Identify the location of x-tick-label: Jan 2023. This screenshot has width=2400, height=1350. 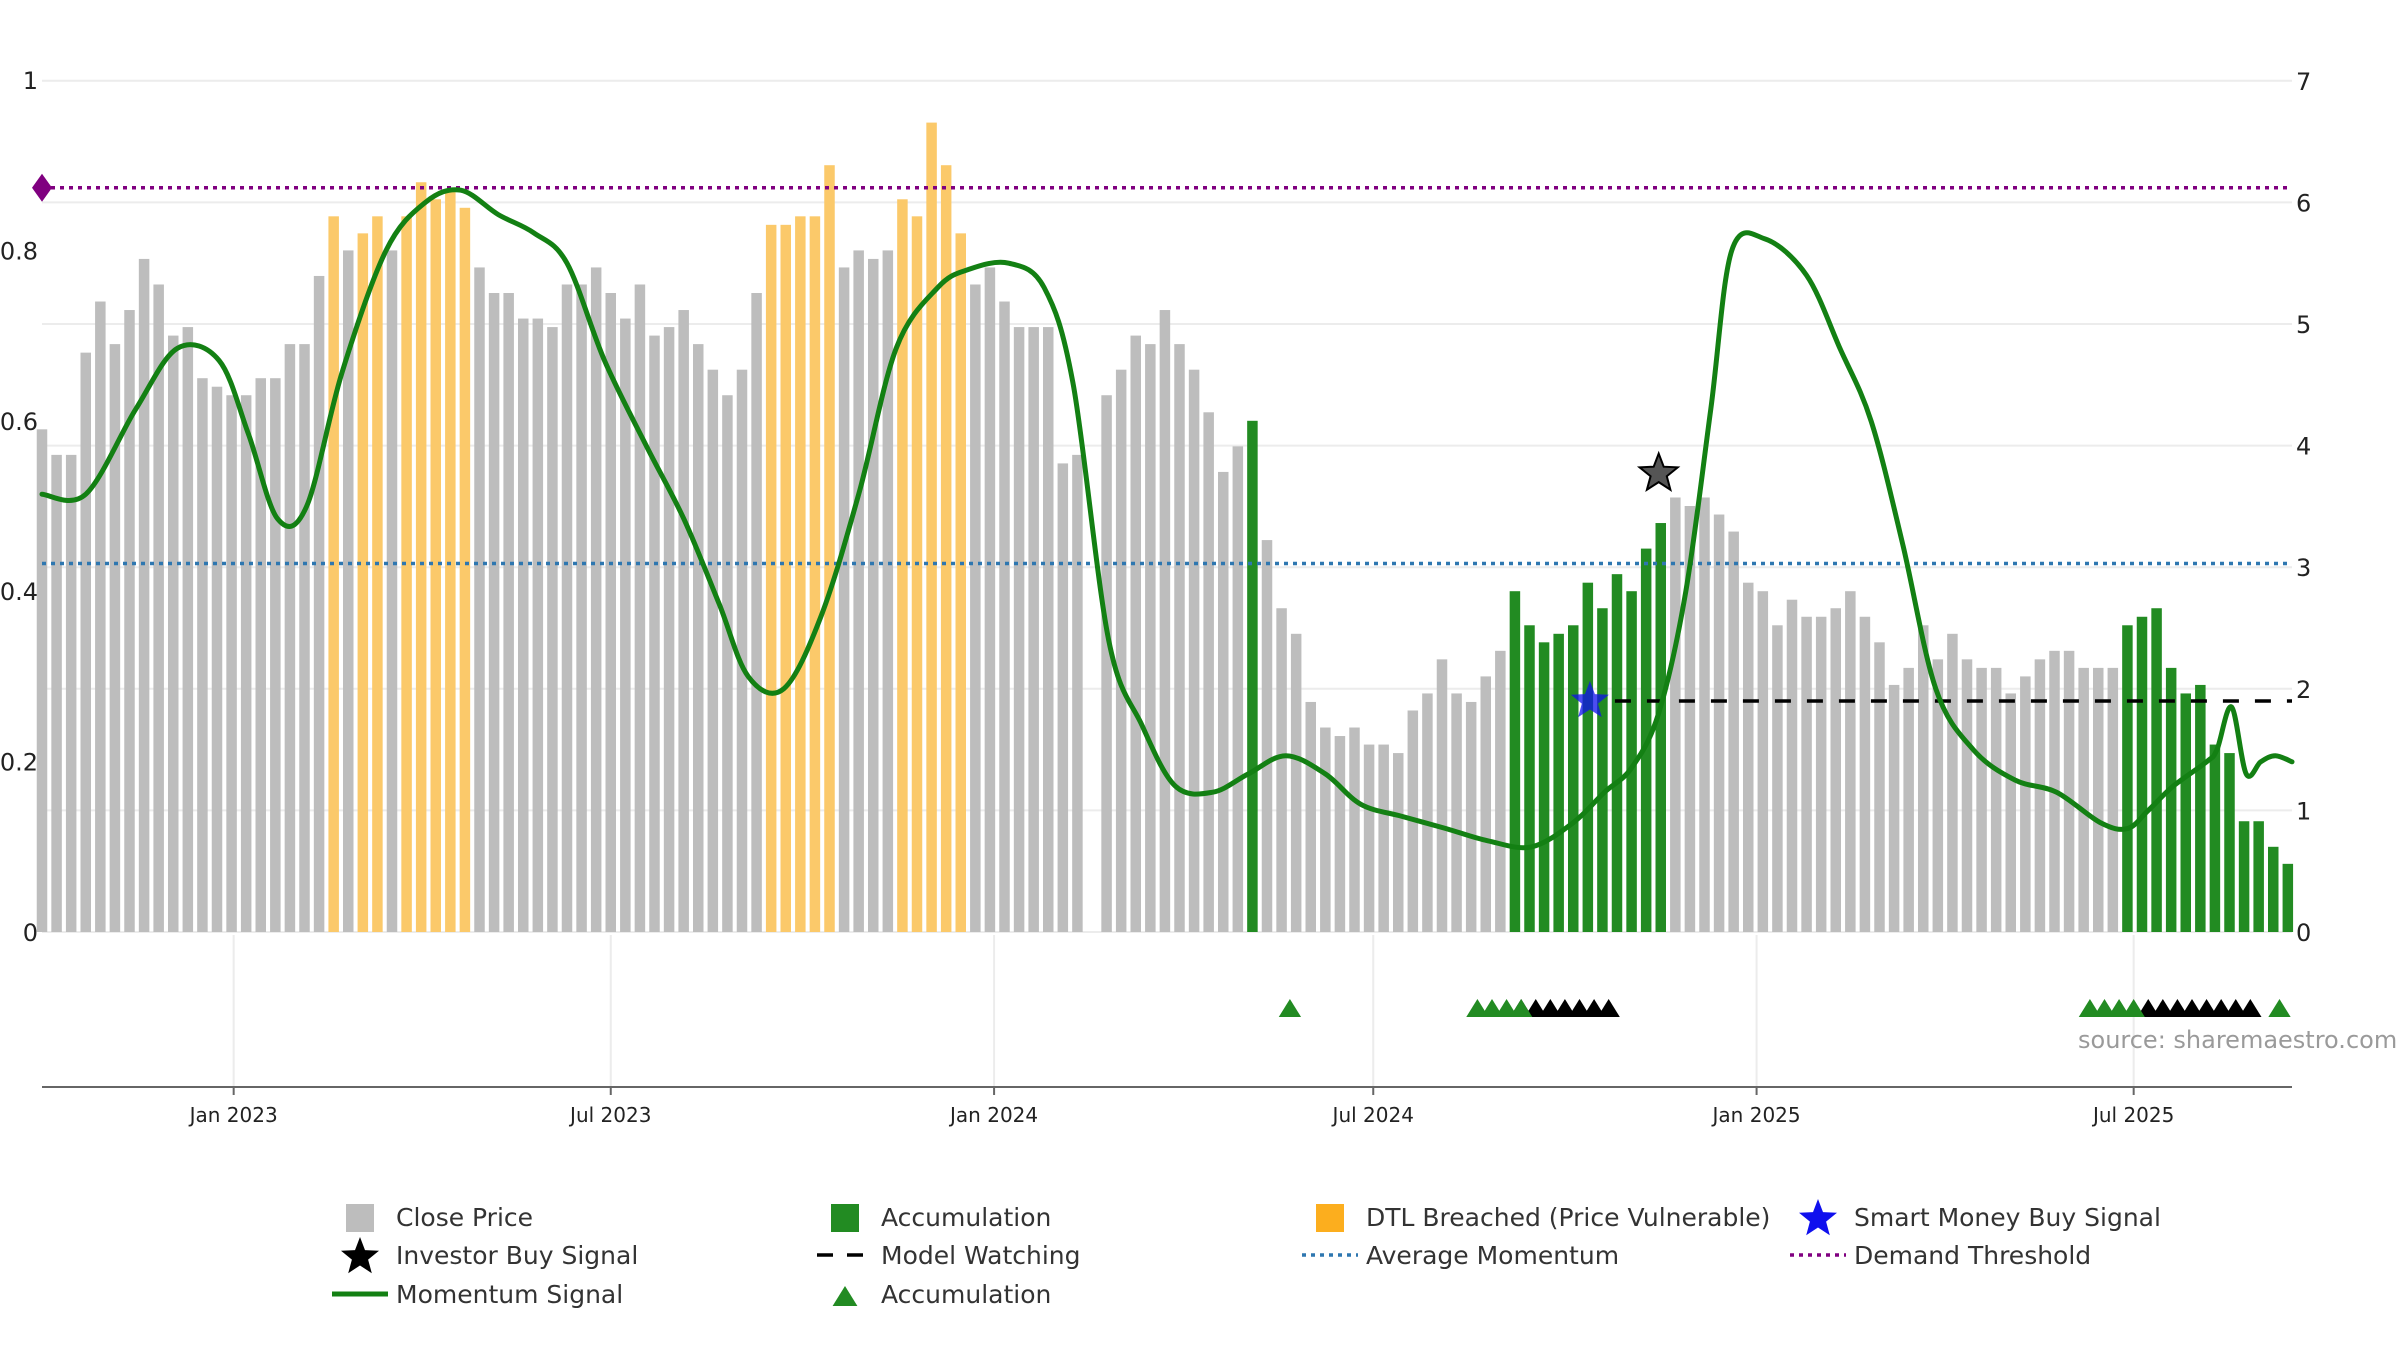
(233, 1115).